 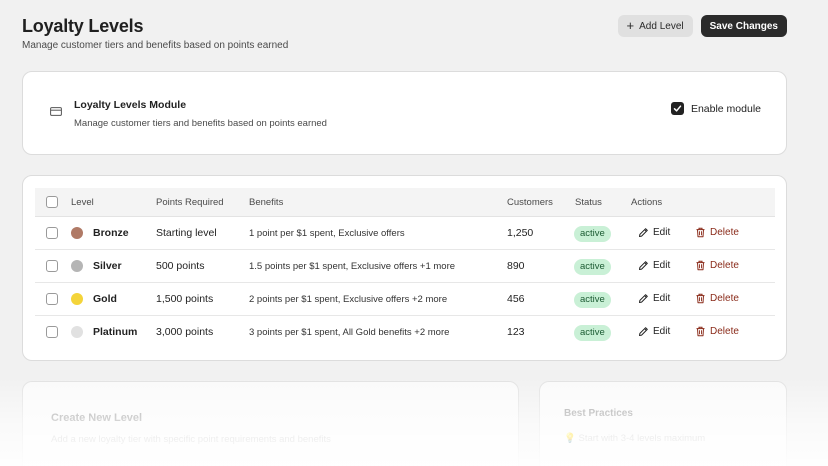 I want to click on customer-count: 890, so click(x=516, y=266).